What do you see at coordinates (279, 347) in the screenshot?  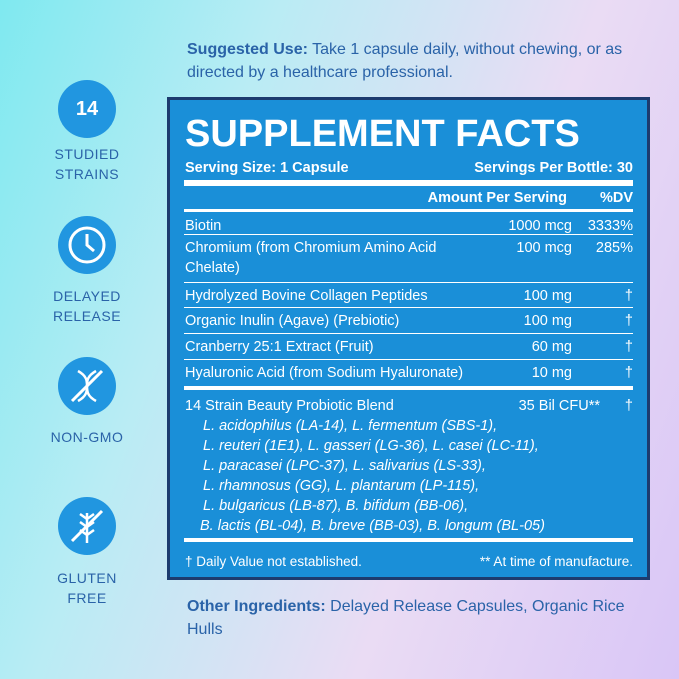 I see `nutrient-name: Cranberry 25:1 Extract (Fruit)` at bounding box center [279, 347].